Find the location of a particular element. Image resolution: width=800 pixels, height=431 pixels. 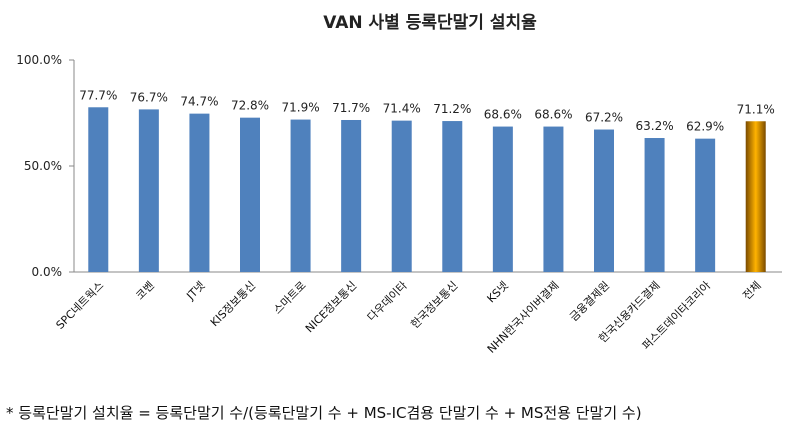

x-tick-label: JT넷 is located at coordinates (195, 291).